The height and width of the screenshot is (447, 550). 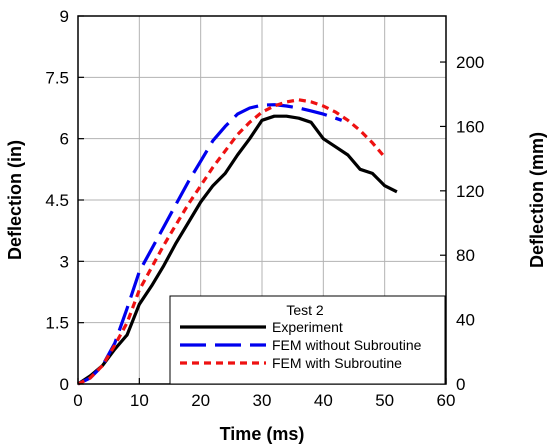 I want to click on x-axis-title: Time (ms), so click(x=262, y=434).